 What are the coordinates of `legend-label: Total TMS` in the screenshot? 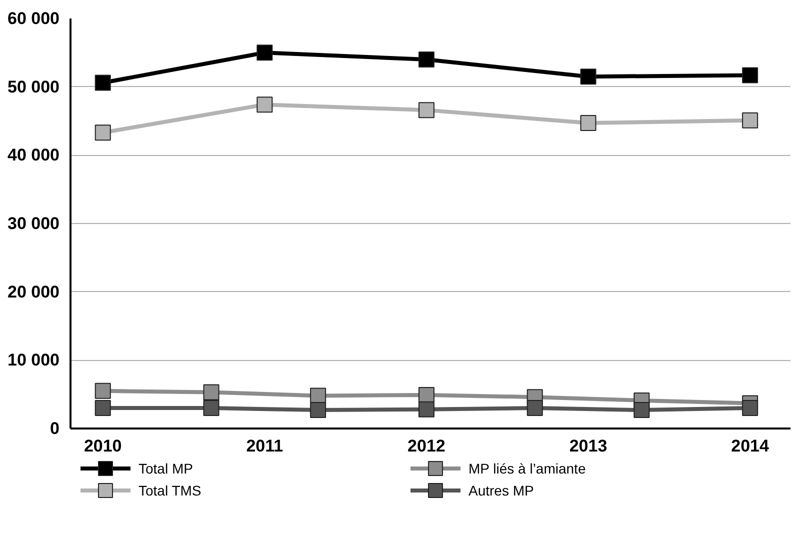 It's located at (170, 490).